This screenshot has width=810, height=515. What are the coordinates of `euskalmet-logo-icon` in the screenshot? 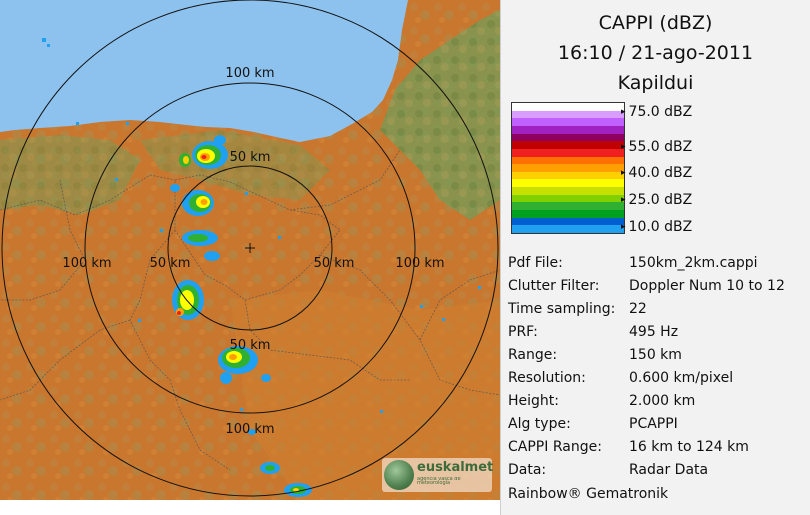 It's located at (399, 475).